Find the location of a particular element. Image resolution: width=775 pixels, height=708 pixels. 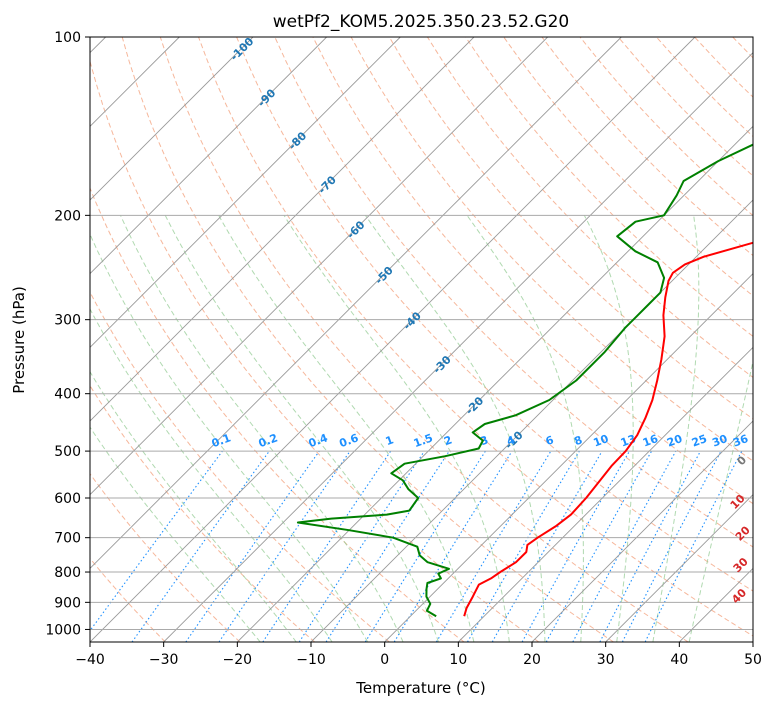

mixing-ratio-label: 1 is located at coordinates (390, 440).